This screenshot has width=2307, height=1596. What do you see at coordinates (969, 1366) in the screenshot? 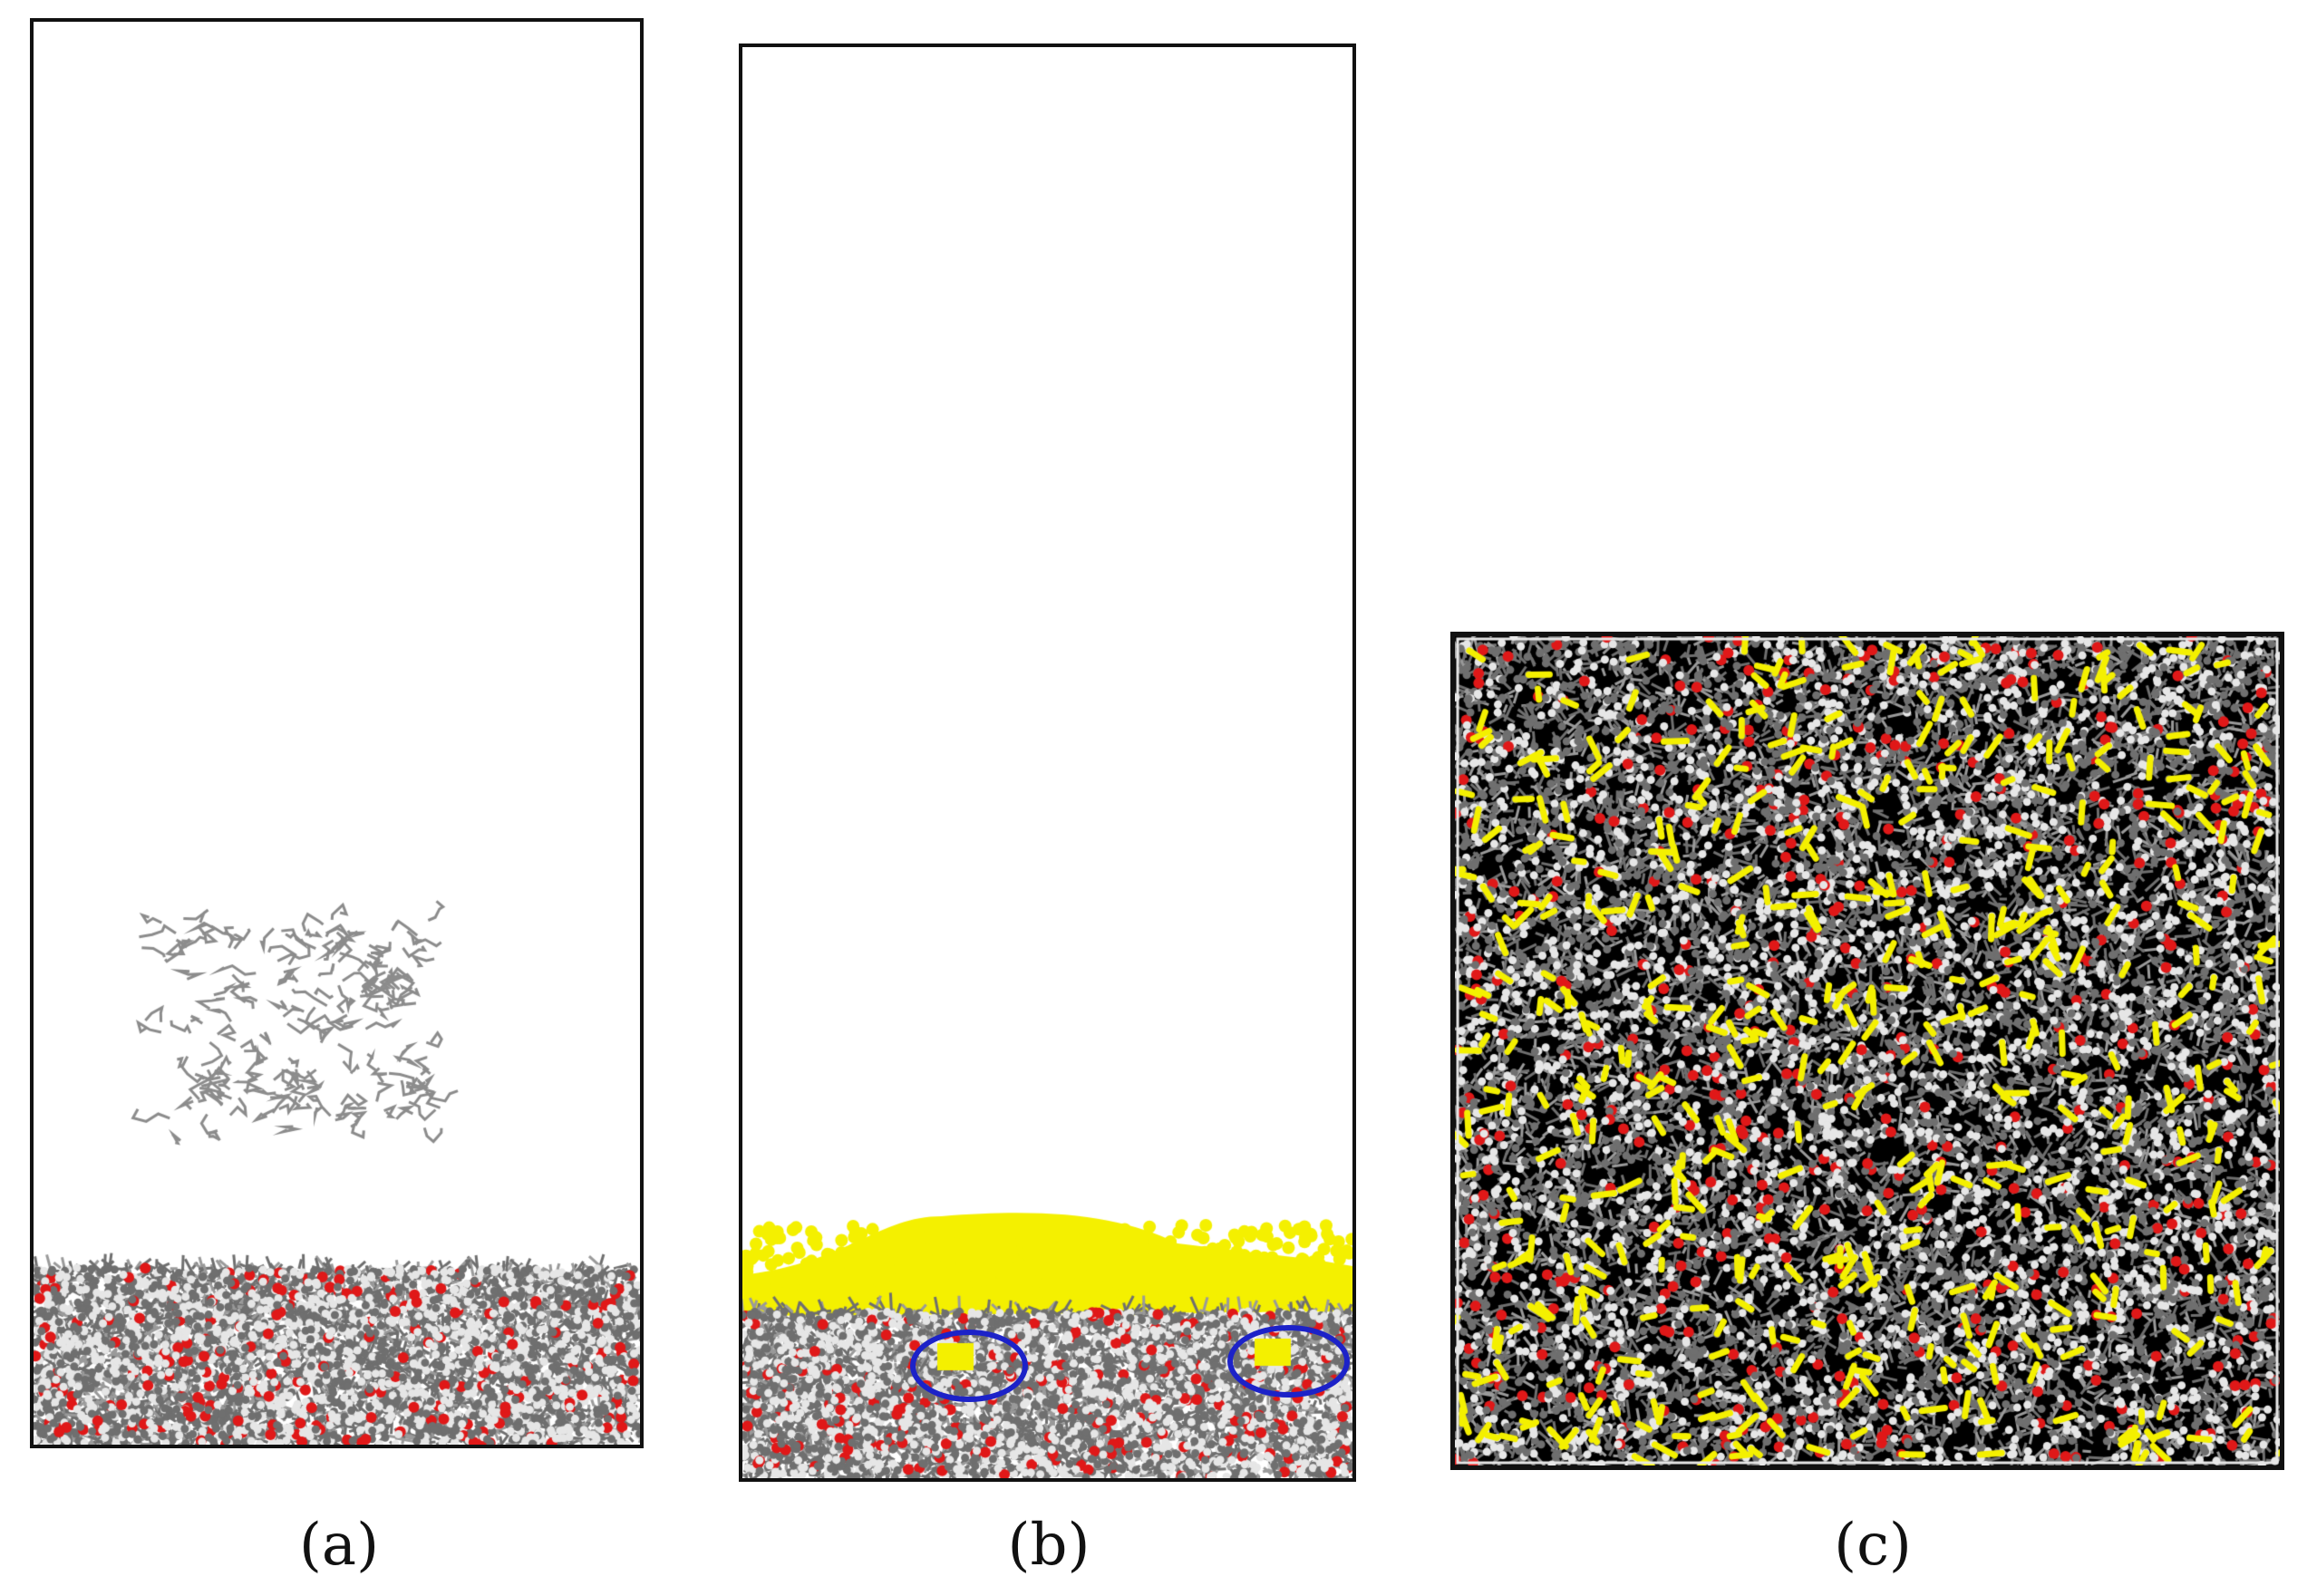
I see `highlight-ellipse-left` at bounding box center [969, 1366].